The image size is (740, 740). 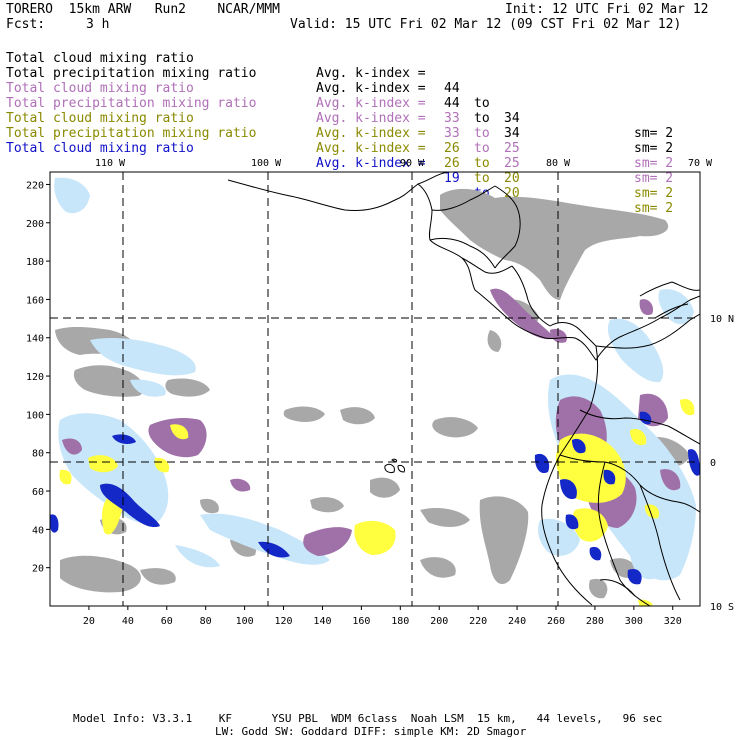 I want to click on y-tick-label: 40, so click(x=38, y=530).